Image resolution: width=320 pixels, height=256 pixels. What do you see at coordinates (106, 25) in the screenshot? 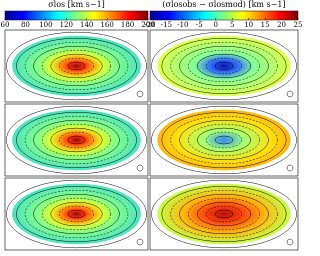
I see `colorbar-tick-label: 160` at bounding box center [106, 25].